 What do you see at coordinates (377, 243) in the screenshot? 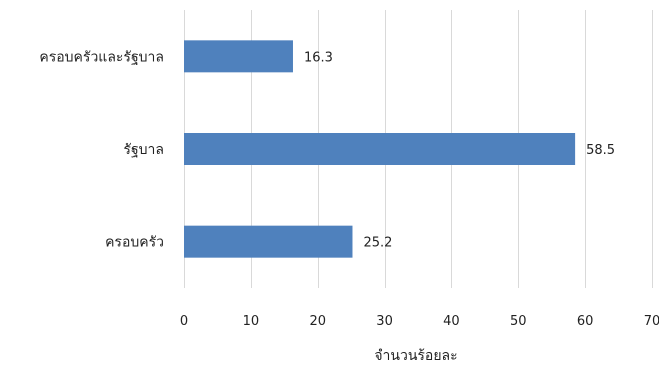
I see `data-label: 25.2` at bounding box center [377, 243].